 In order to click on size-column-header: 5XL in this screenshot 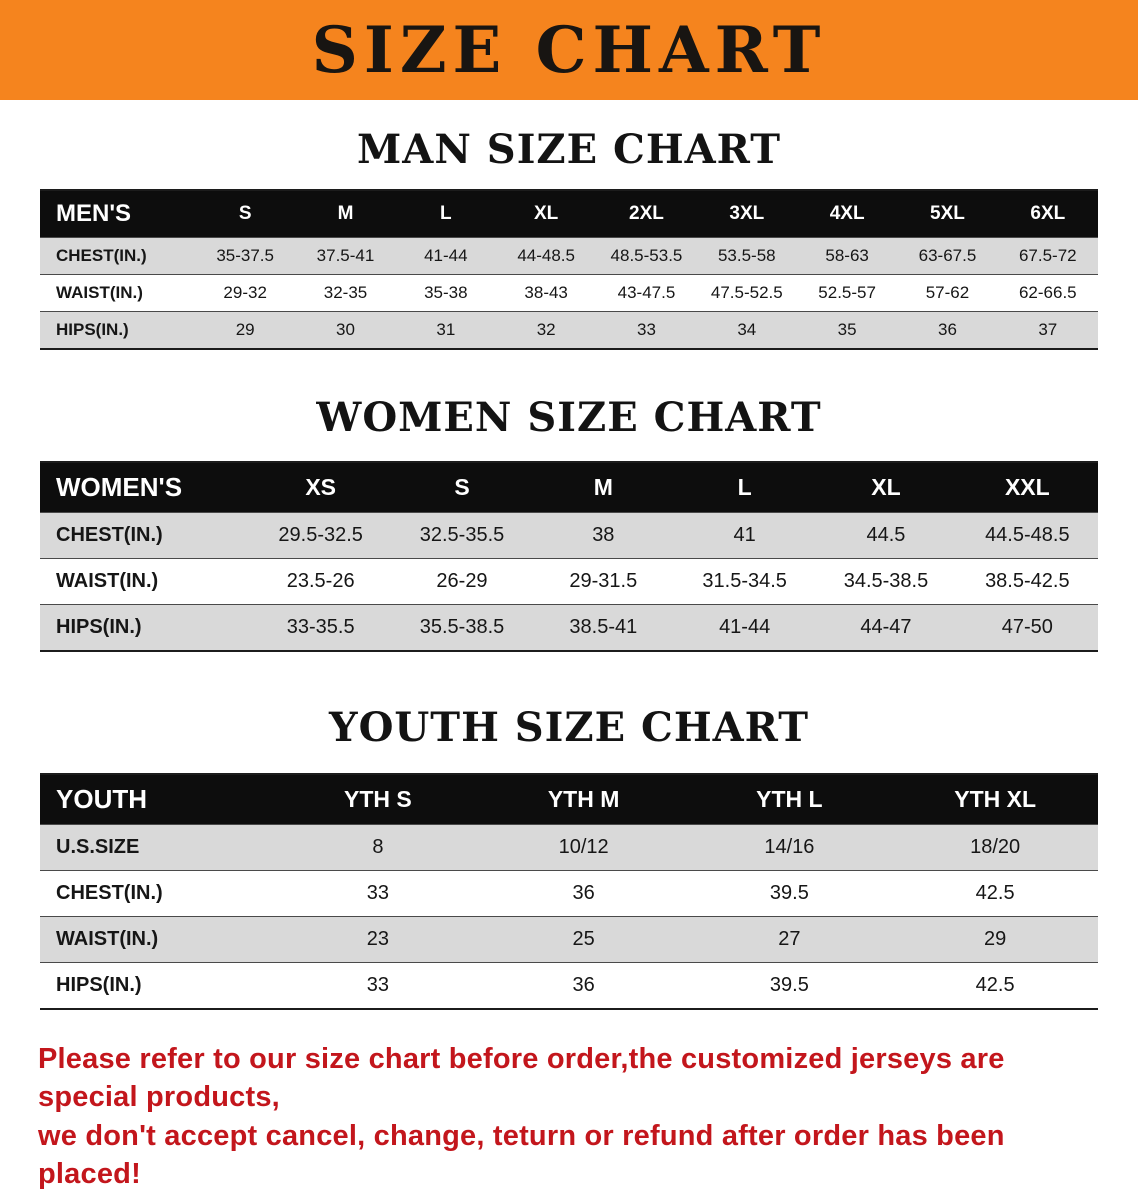, I will do `click(947, 213)`.